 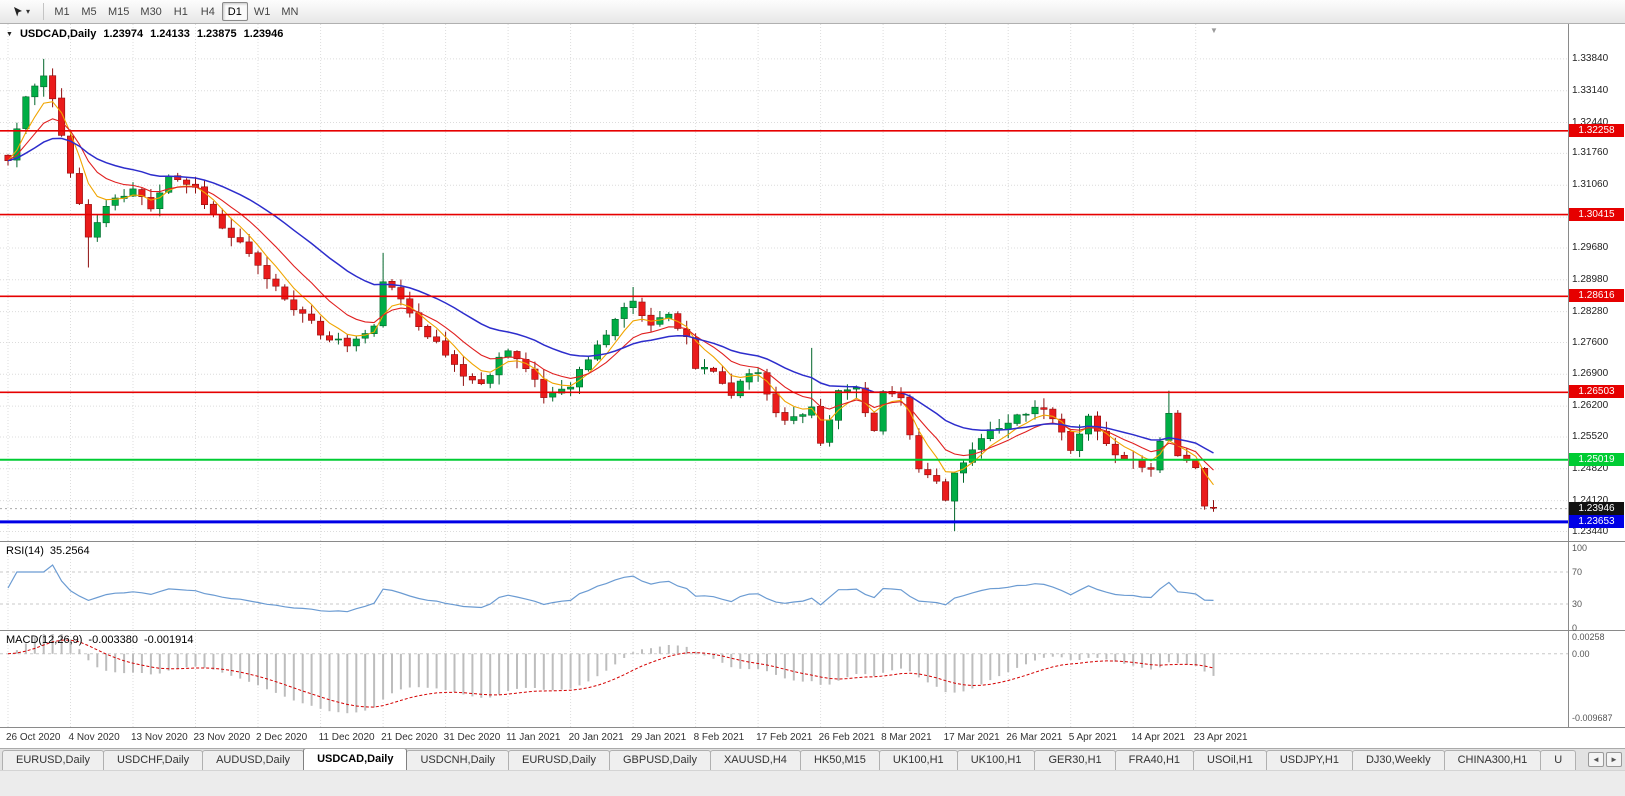 What do you see at coordinates (94, 737) in the screenshot?
I see `date-label: 4 Nov 2020` at bounding box center [94, 737].